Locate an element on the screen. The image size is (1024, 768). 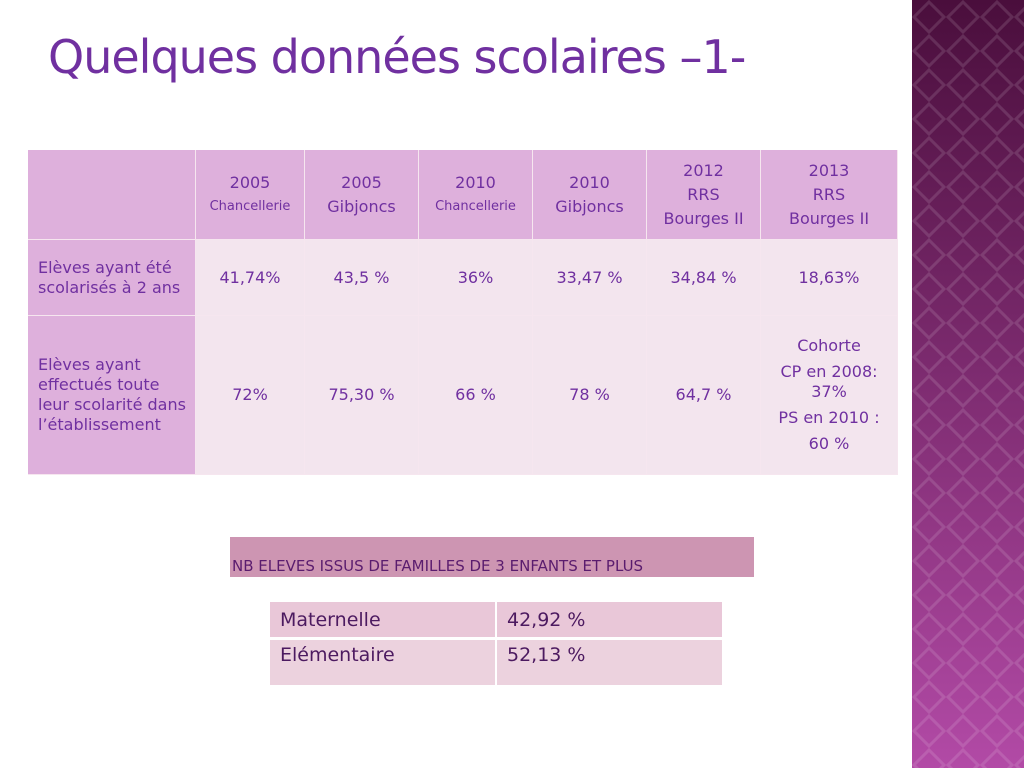
header-cell: 2005 Chancellerie is located at coordinates (250, 195).